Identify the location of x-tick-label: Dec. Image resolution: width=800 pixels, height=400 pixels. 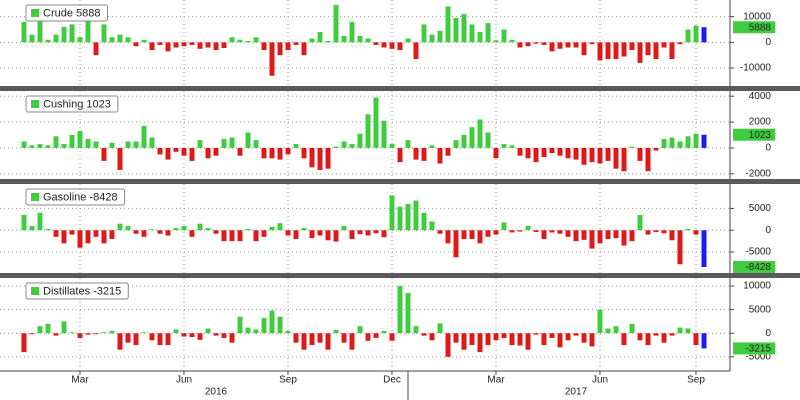
(392, 380).